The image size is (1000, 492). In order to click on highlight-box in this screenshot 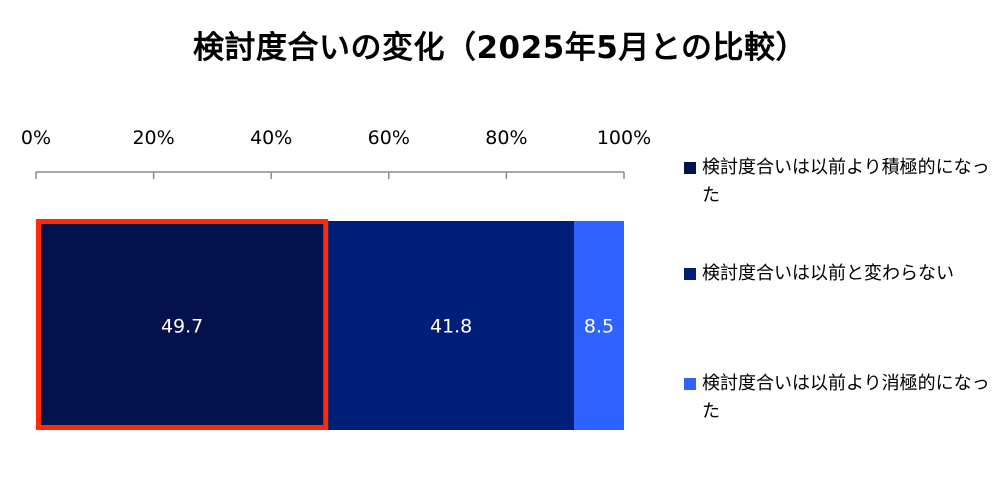, I will do `click(182, 324)`.